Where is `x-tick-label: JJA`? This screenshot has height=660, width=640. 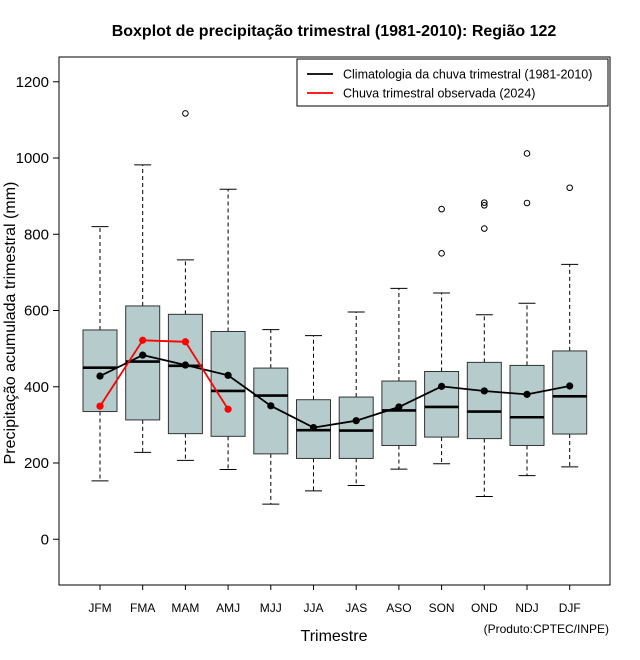 x-tick-label: JJA is located at coordinates (313, 608).